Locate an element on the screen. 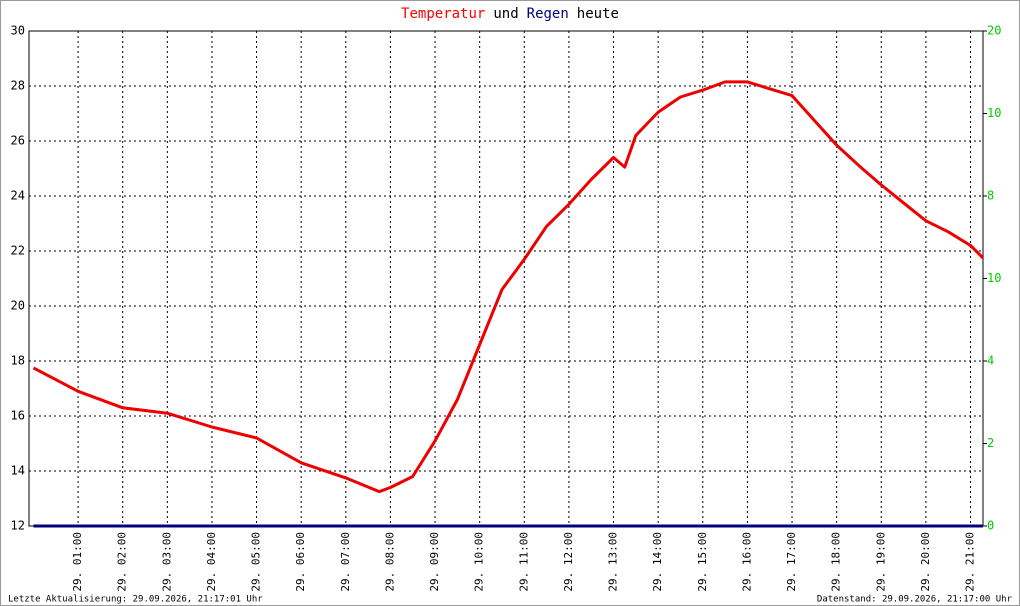  y-tick-label: 22 is located at coordinates (18, 251).